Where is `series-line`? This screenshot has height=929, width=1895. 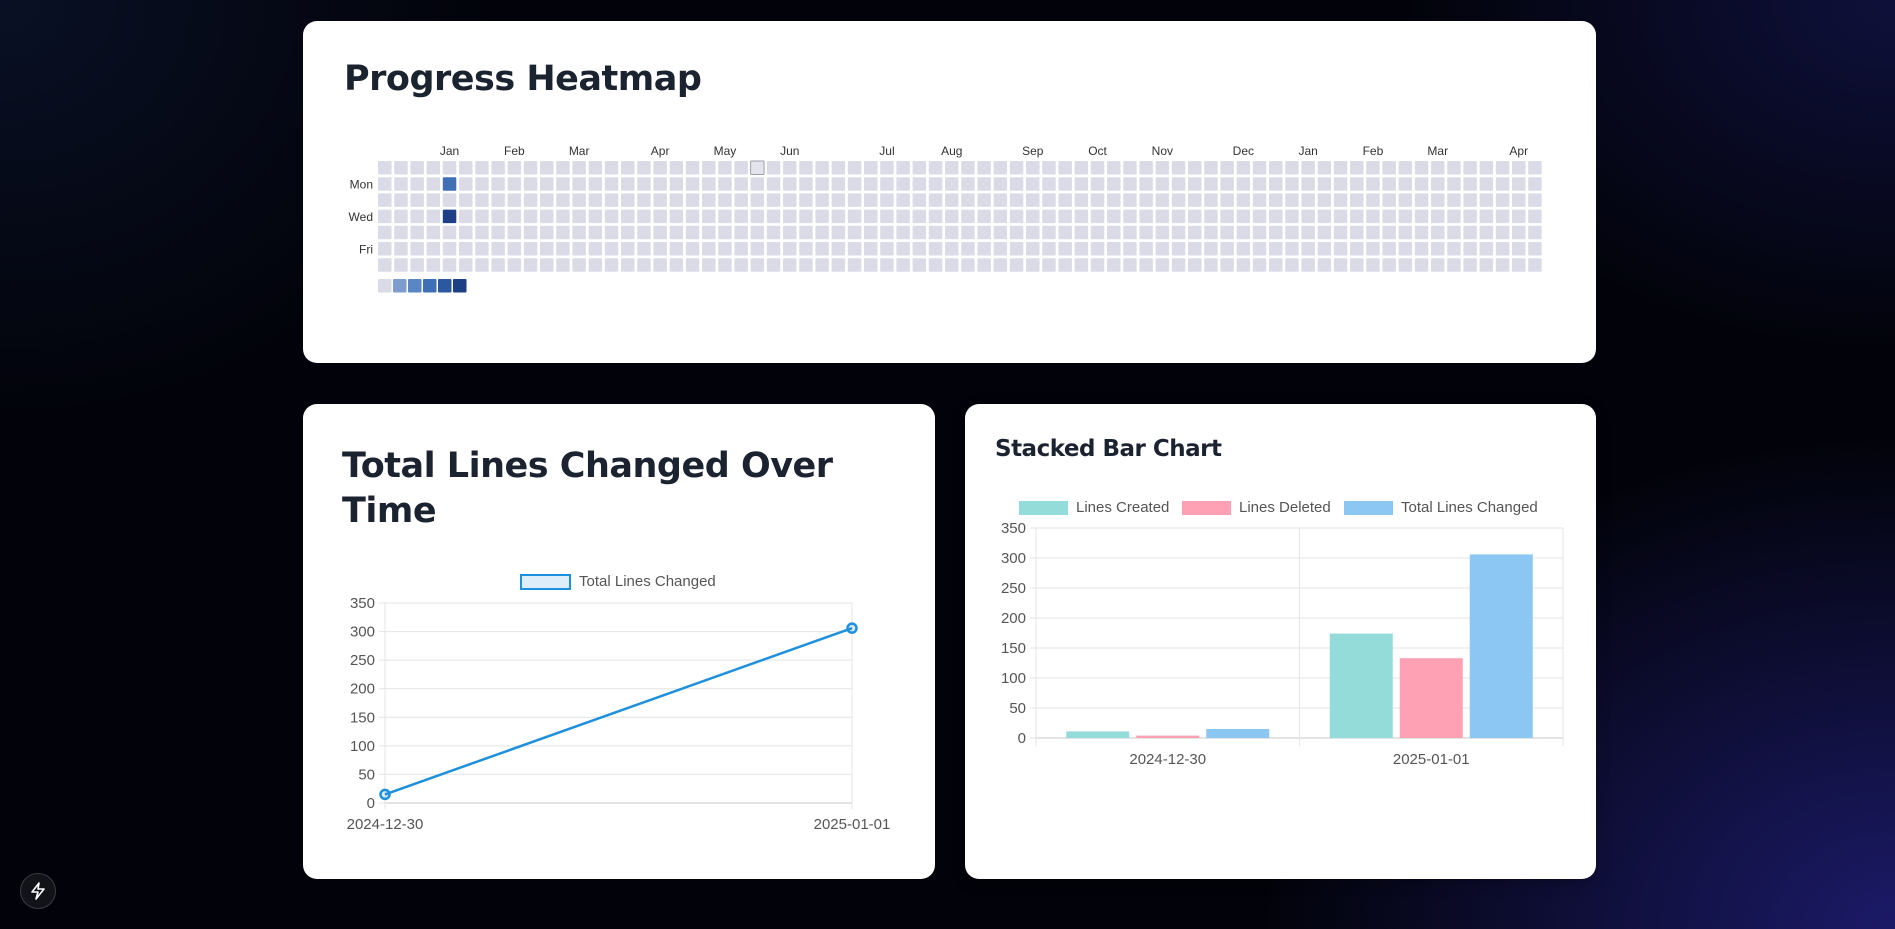
series-line is located at coordinates (618, 711).